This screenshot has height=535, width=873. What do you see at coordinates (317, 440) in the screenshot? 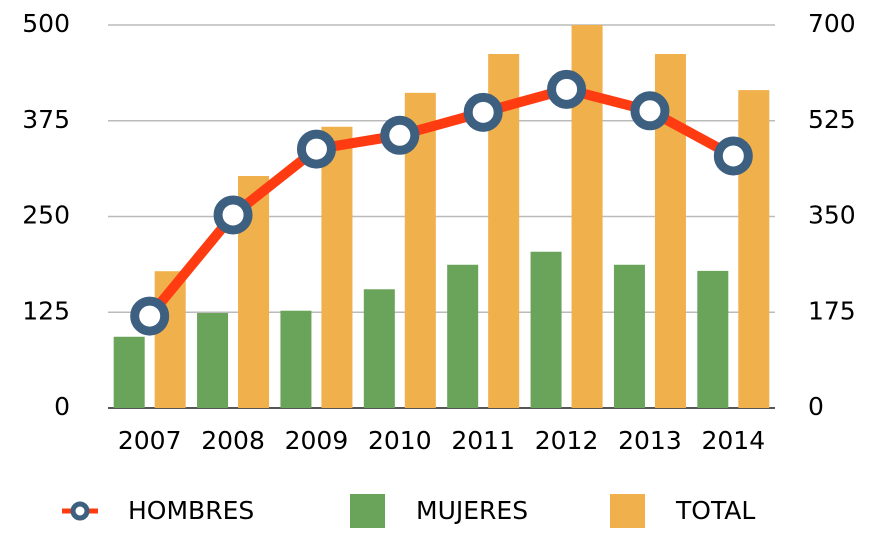
I see `x-tick-label: 2009` at bounding box center [317, 440].